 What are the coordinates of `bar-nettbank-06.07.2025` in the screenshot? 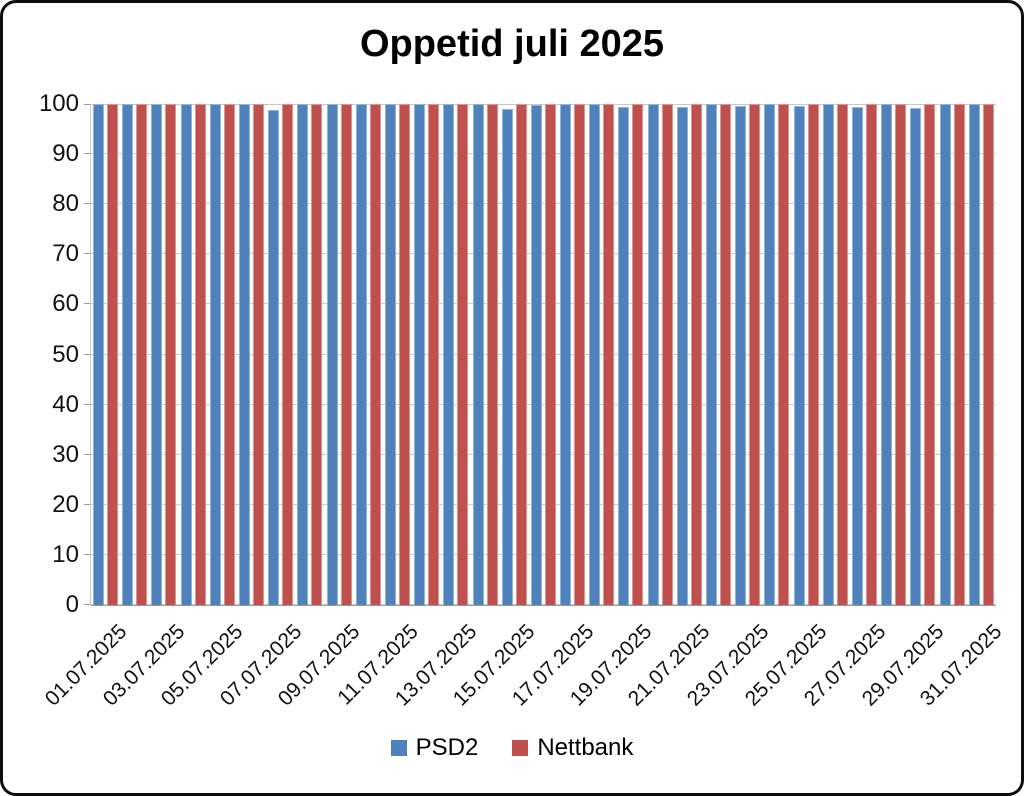 It's located at (259, 354).